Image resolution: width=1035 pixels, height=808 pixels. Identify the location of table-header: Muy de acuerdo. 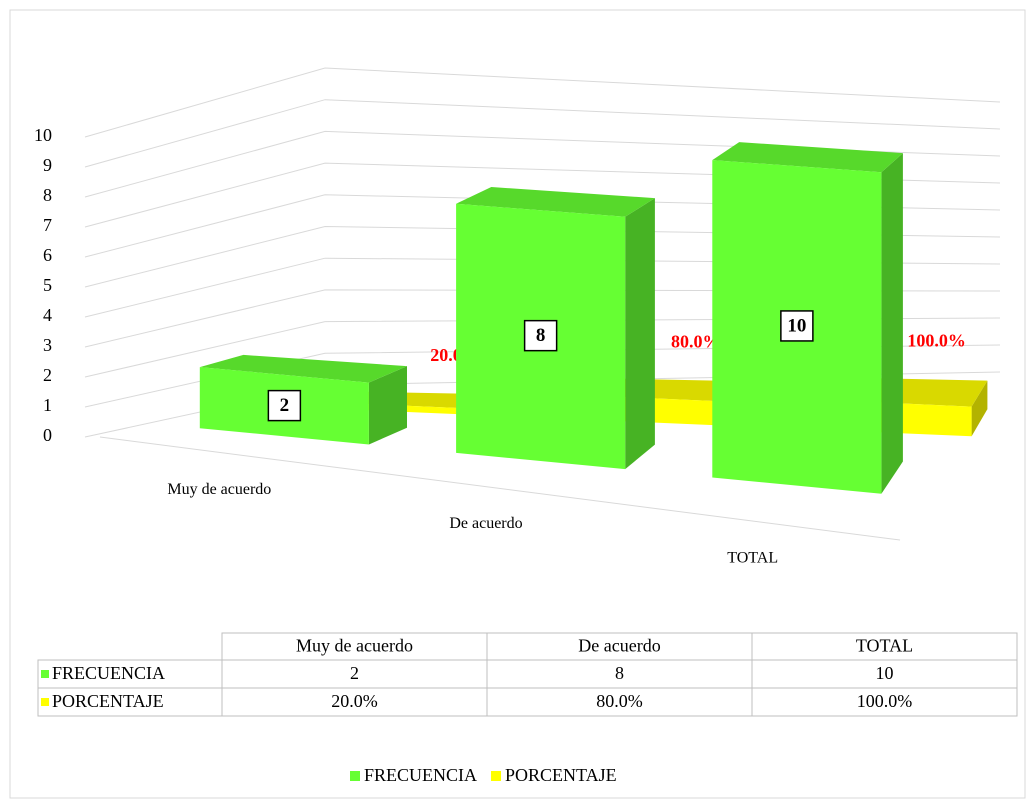
(354, 646).